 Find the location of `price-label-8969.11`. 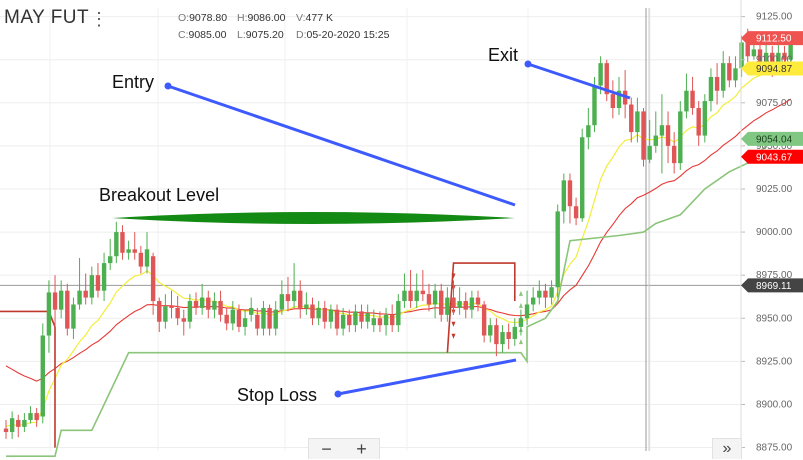

price-label-8969.11 is located at coordinates (772, 285).